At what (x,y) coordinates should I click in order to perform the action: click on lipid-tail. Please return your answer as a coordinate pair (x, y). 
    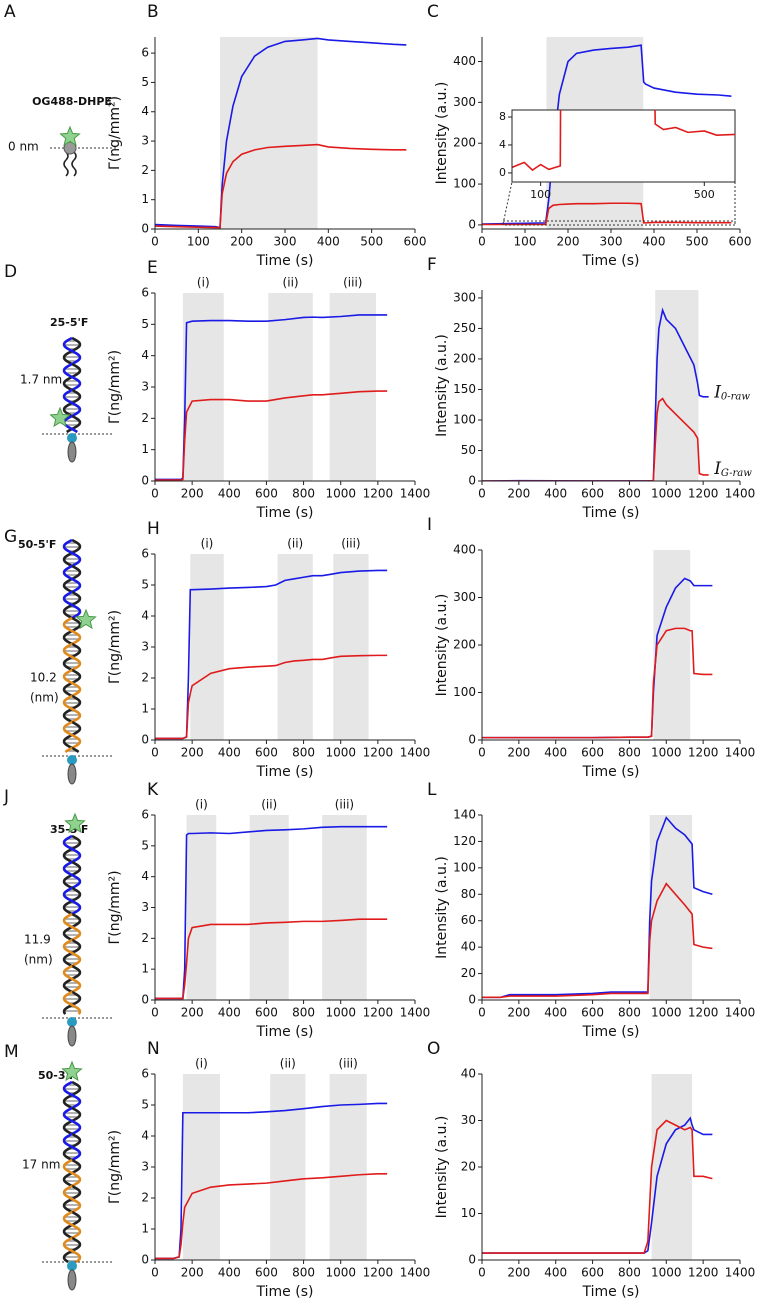
    Looking at the image, I should click on (74, 164).